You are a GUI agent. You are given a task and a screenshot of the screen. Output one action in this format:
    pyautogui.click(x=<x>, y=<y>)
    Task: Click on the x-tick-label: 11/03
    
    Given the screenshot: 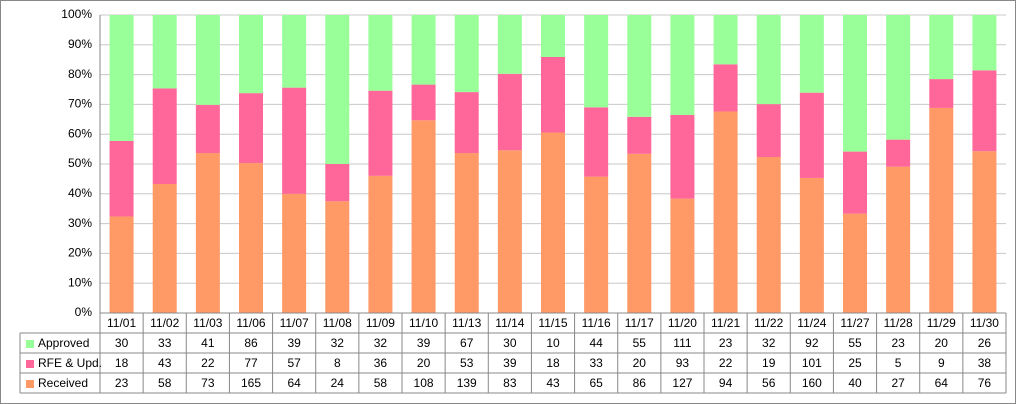 What is the action you would take?
    pyautogui.click(x=207, y=323)
    